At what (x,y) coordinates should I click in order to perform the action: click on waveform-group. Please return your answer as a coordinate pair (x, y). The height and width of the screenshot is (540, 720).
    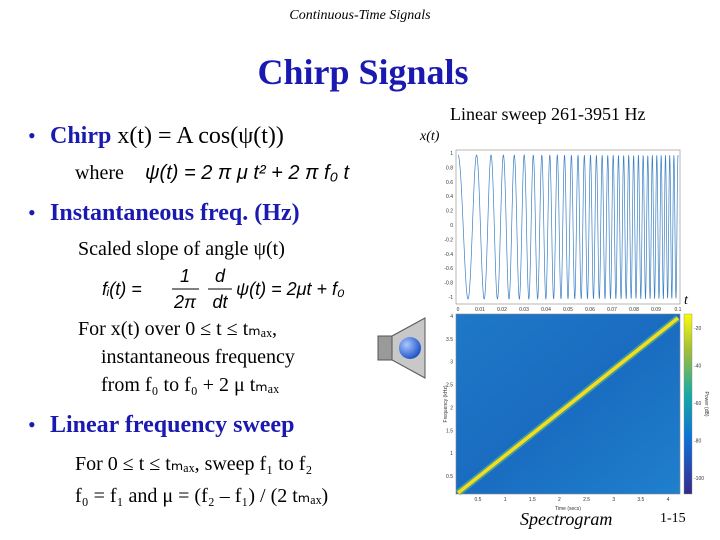
    Looking at the image, I should click on (568, 227).